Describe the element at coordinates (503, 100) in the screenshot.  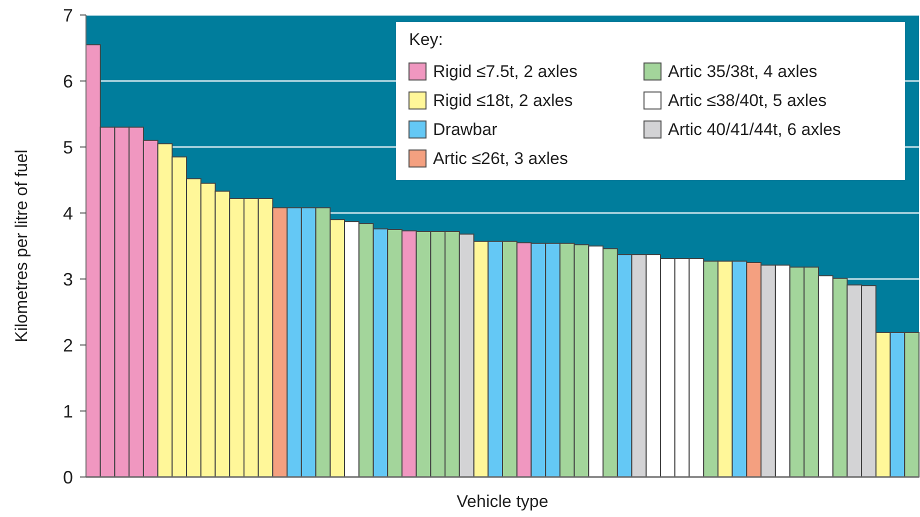
I see `legend-label: Rigid ≤18t, 2 axles` at that location.